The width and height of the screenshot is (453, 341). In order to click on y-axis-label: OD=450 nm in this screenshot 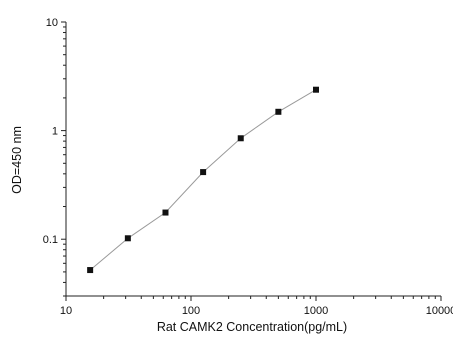, I will do `click(17, 160)`.